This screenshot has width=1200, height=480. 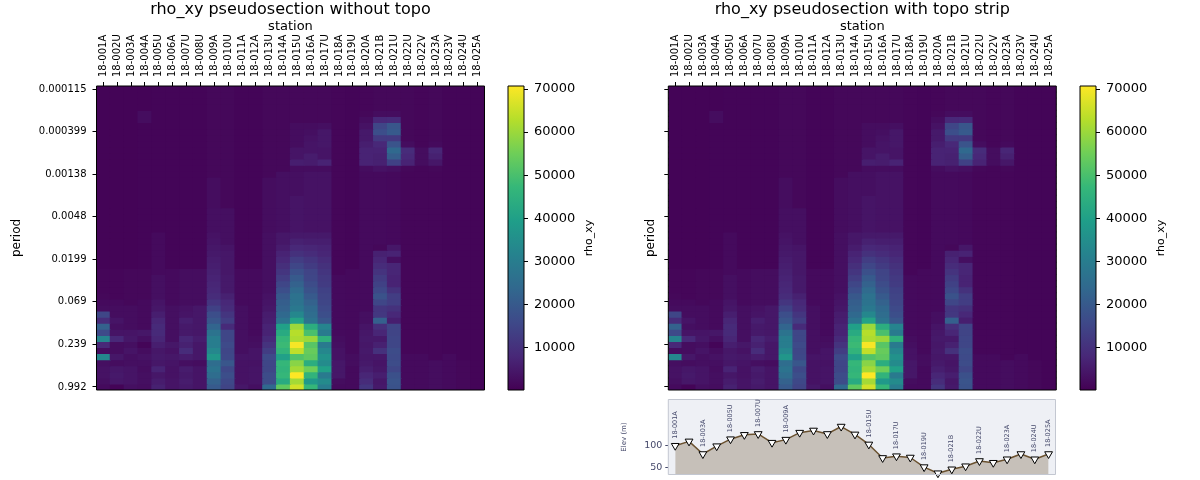 What do you see at coordinates (69, 258) in the screenshot?
I see `y-tick-label: 0.0199` at bounding box center [69, 258].